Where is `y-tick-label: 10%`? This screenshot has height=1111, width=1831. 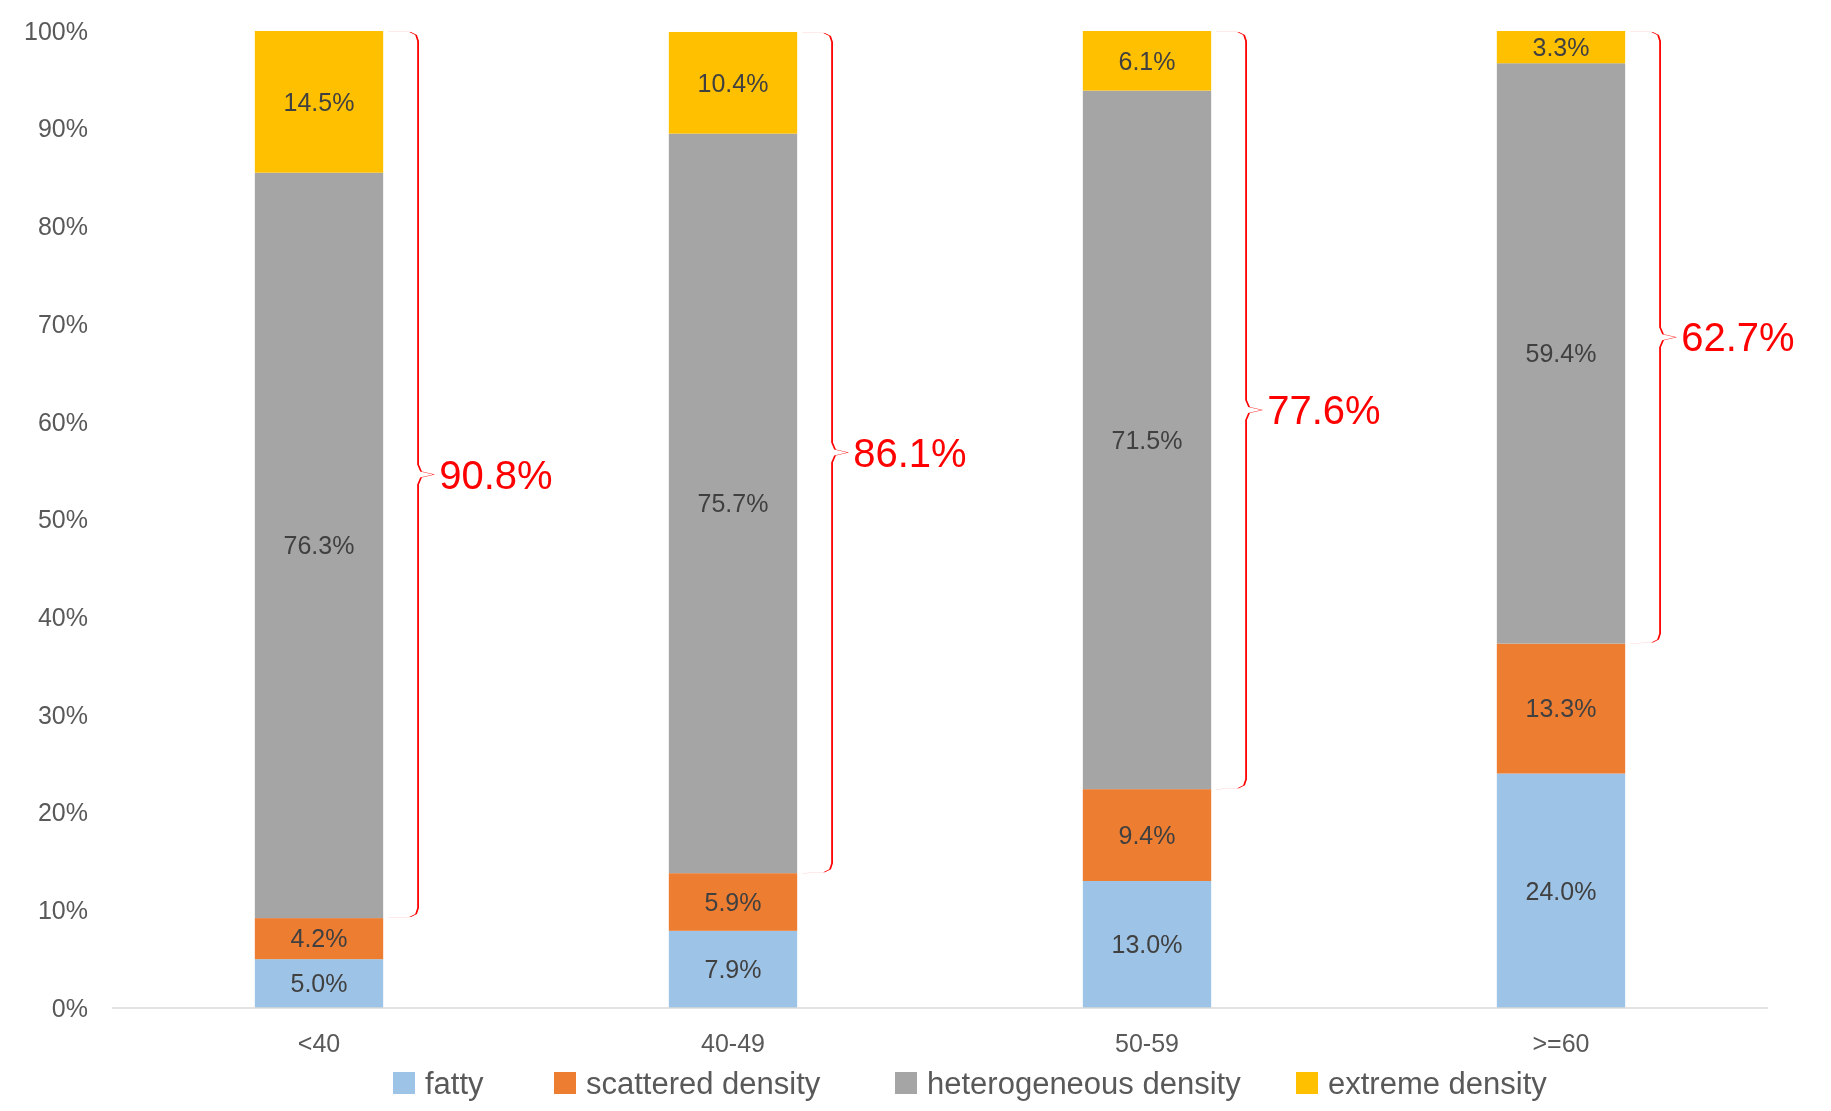
y-tick-label: 10% is located at coordinates (62, 910).